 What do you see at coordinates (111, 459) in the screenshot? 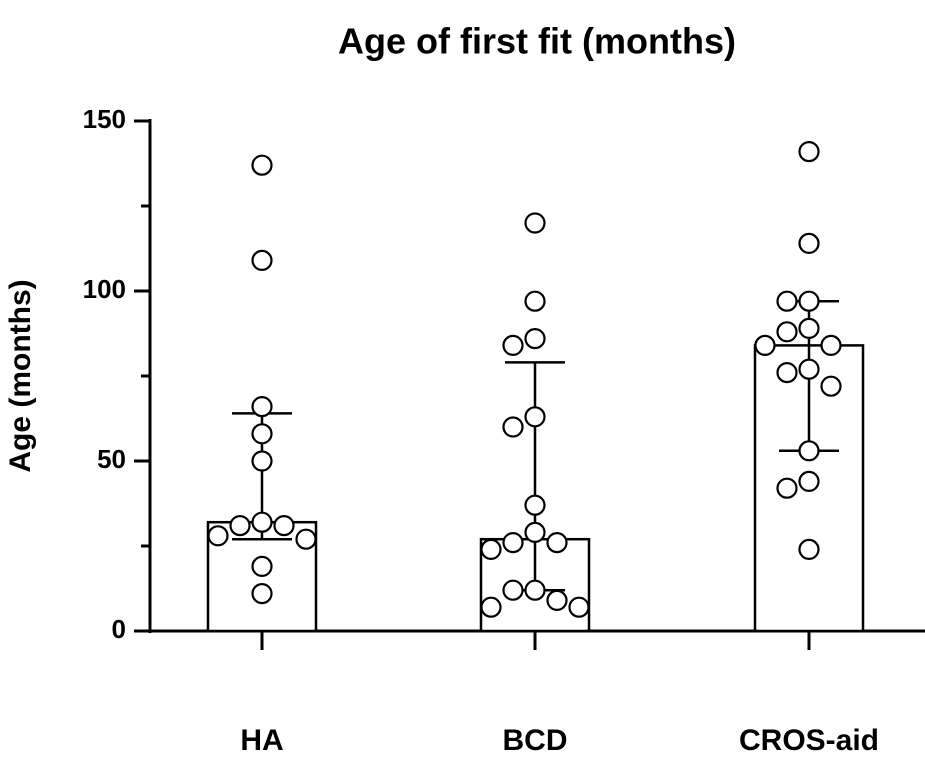
I see `y-tick-label: 50` at bounding box center [111, 459].